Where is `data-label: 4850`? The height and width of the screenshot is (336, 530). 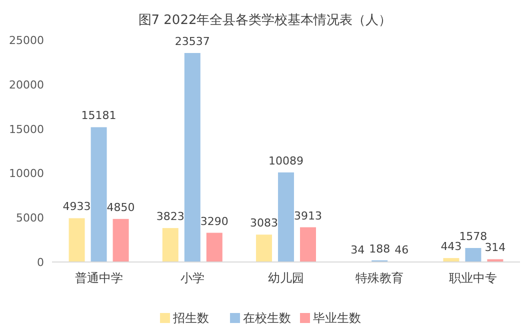
data-label: 4850 is located at coordinates (120, 207).